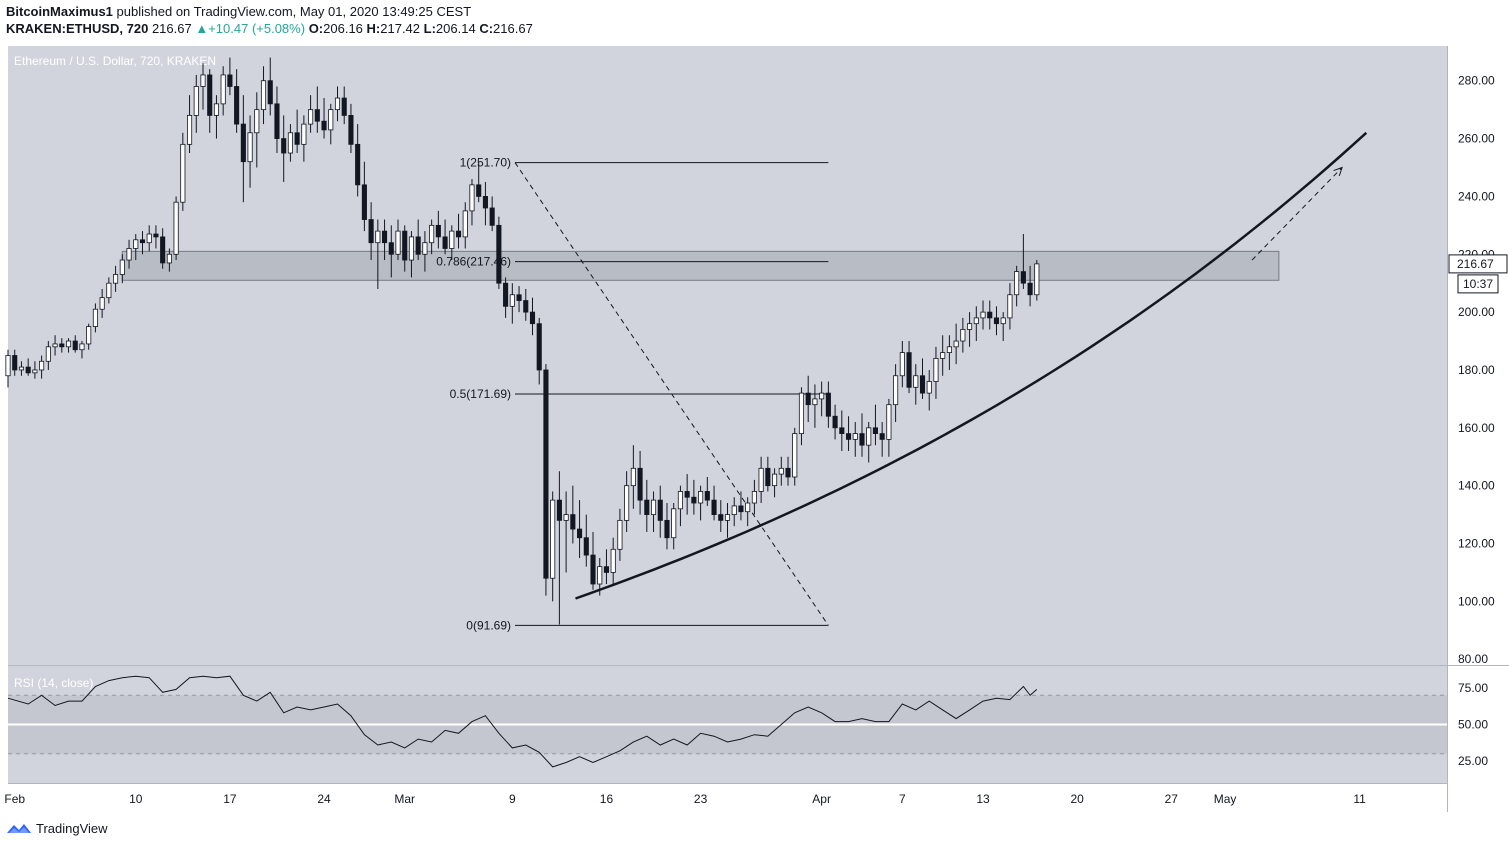 This screenshot has width=1509, height=849. Describe the element at coordinates (1077, 799) in the screenshot. I see `time-tick-label: 20` at that location.